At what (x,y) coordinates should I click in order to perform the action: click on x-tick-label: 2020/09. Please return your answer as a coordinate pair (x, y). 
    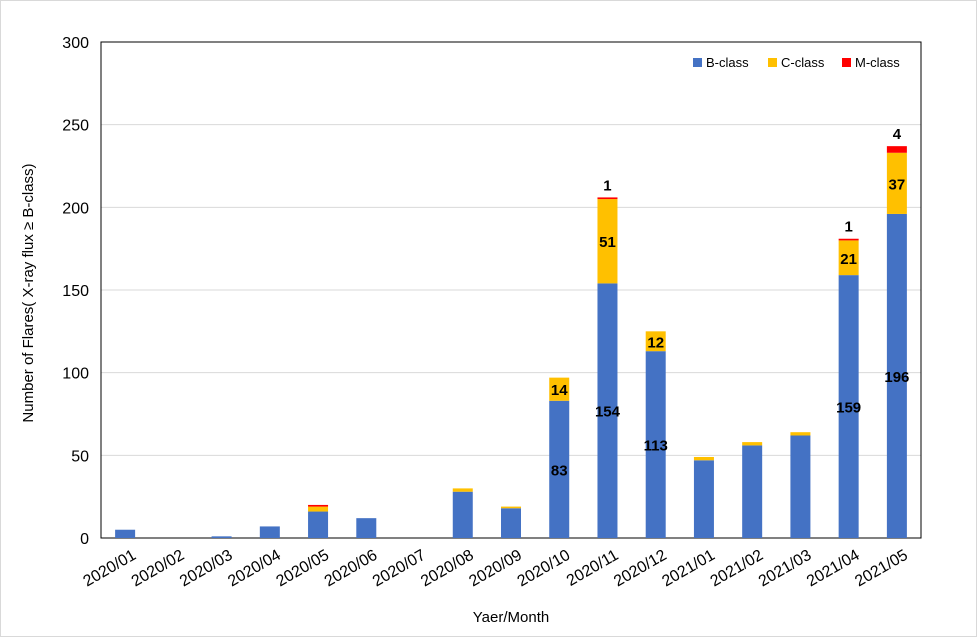
    Looking at the image, I should click on (495, 569).